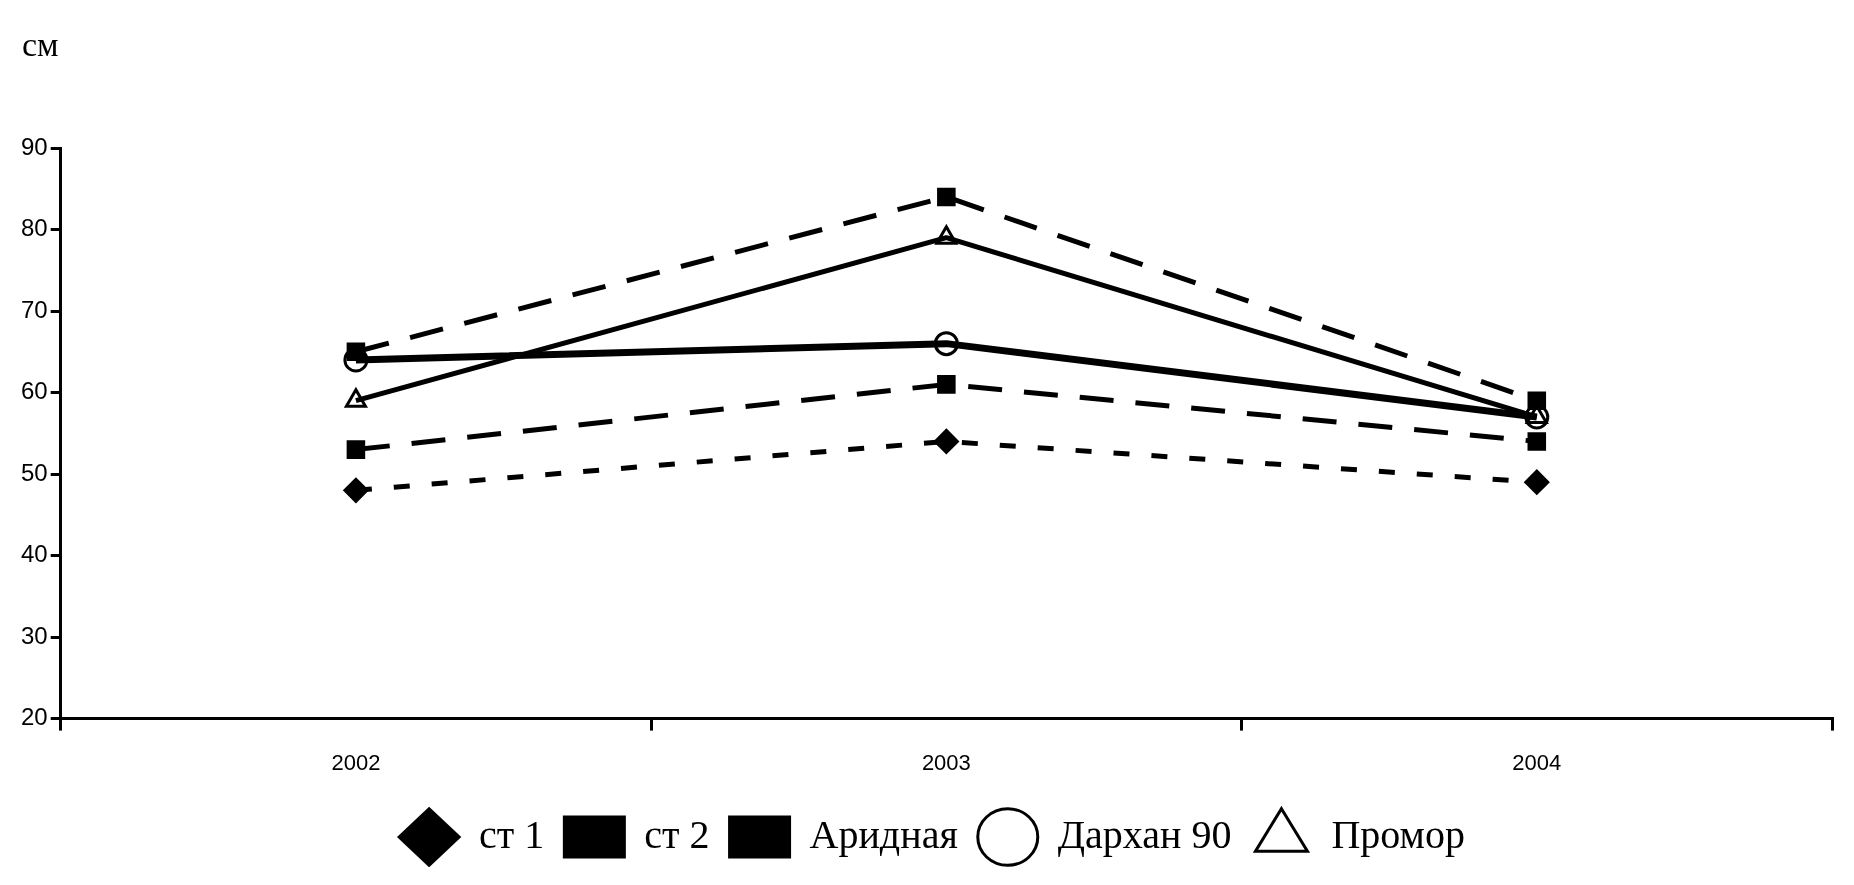  Describe the element at coordinates (356, 762) in the screenshot. I see `x-tick-label: 2002` at that location.